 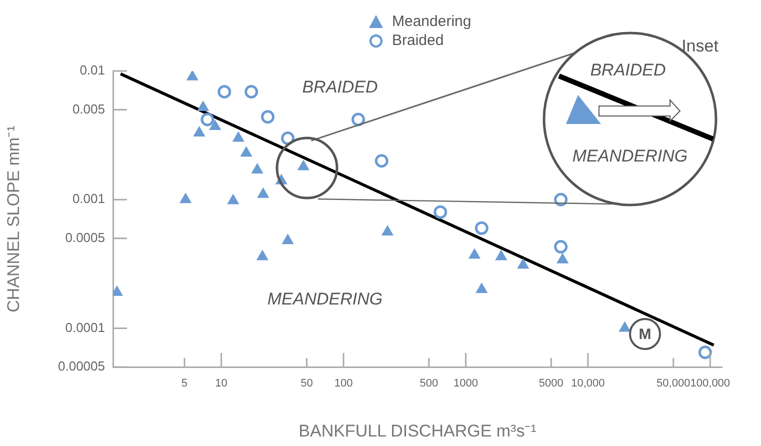 I want to click on x-tick-label: 10,000, so click(x=588, y=384).